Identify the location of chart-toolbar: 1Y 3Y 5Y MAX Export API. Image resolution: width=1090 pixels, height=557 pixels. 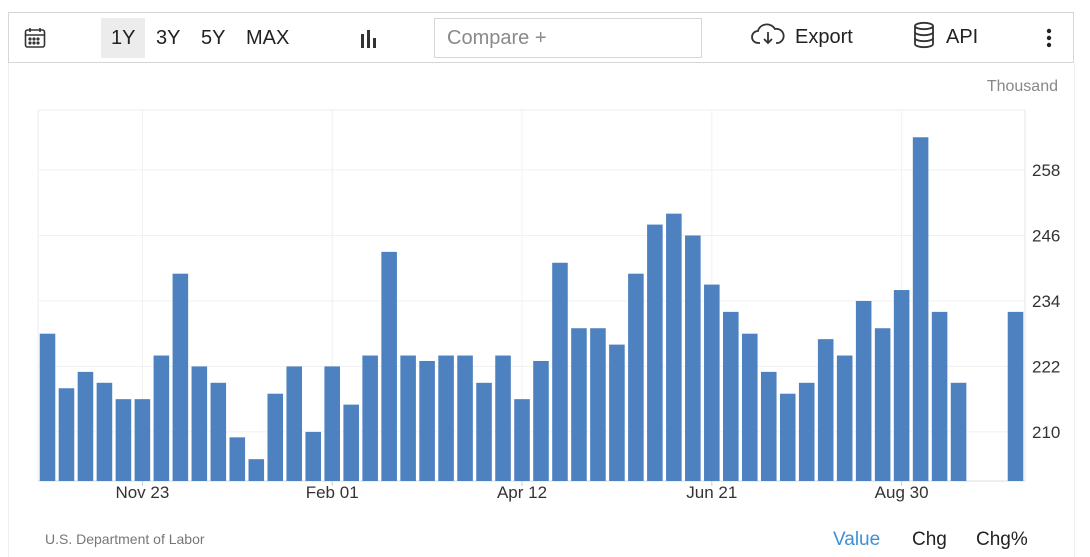
(541, 37).